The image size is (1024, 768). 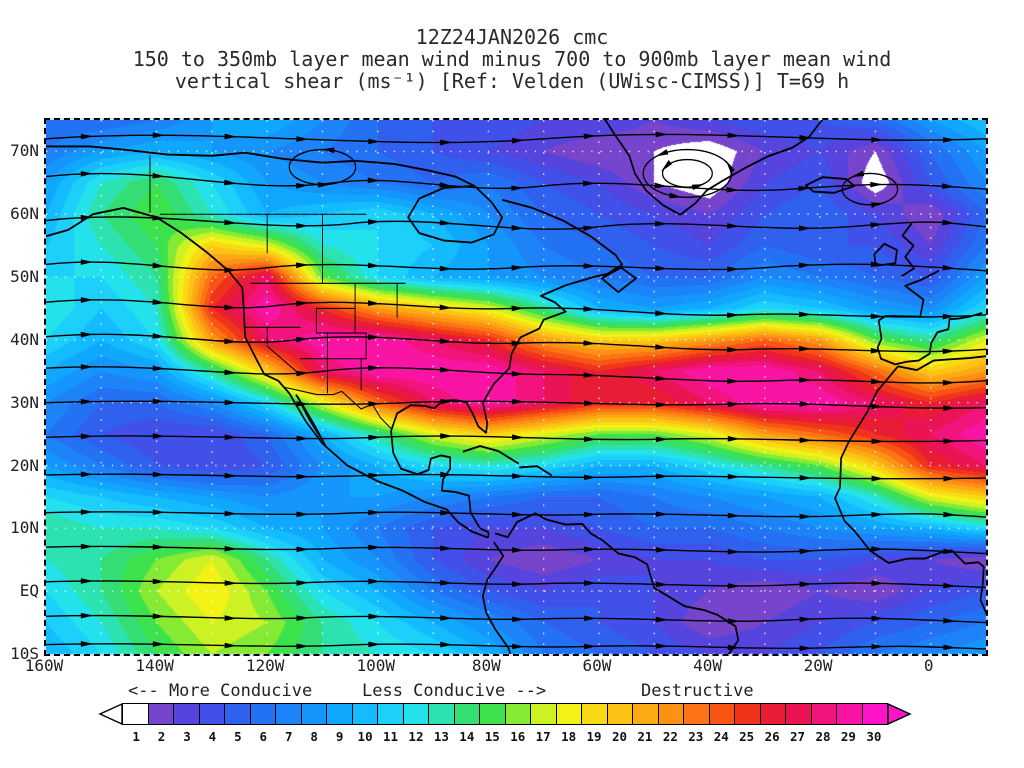 What do you see at coordinates (928, 665) in the screenshot?
I see `lon-tick-label: 0` at bounding box center [928, 665].